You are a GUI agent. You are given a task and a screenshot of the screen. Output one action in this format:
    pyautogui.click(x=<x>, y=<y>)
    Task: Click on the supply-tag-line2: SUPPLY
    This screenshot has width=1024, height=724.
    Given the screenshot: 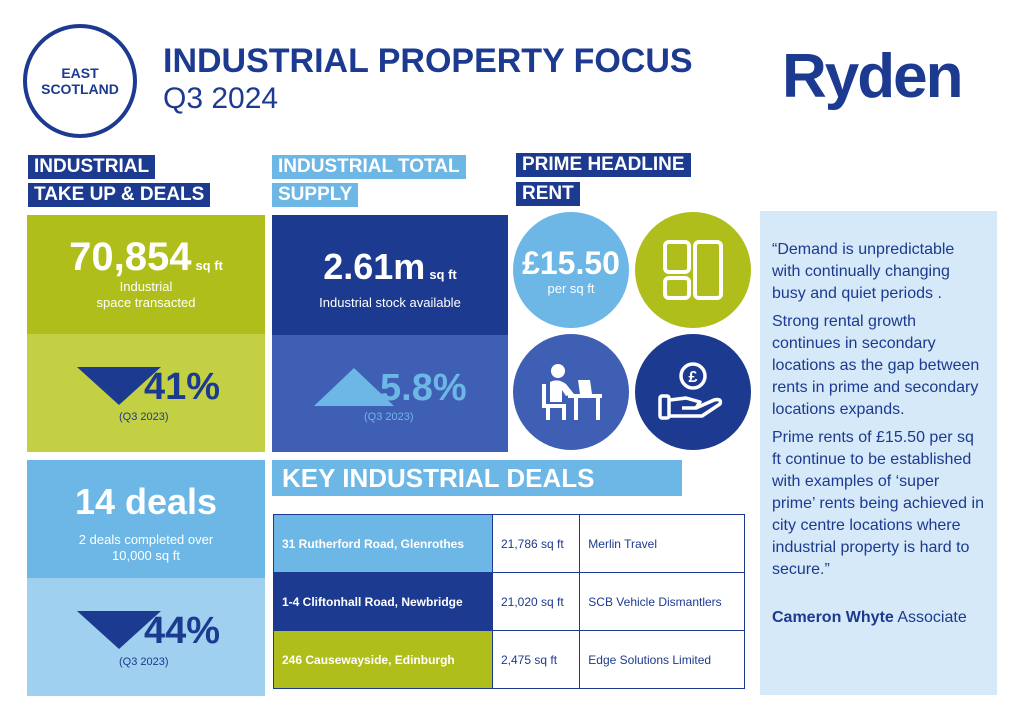 What is the action you would take?
    pyautogui.click(x=315, y=195)
    